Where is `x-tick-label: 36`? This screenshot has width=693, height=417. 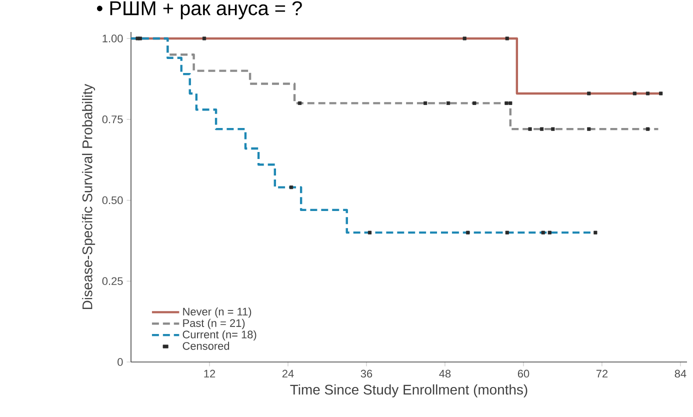 x-tick-label: 36 is located at coordinates (366, 374).